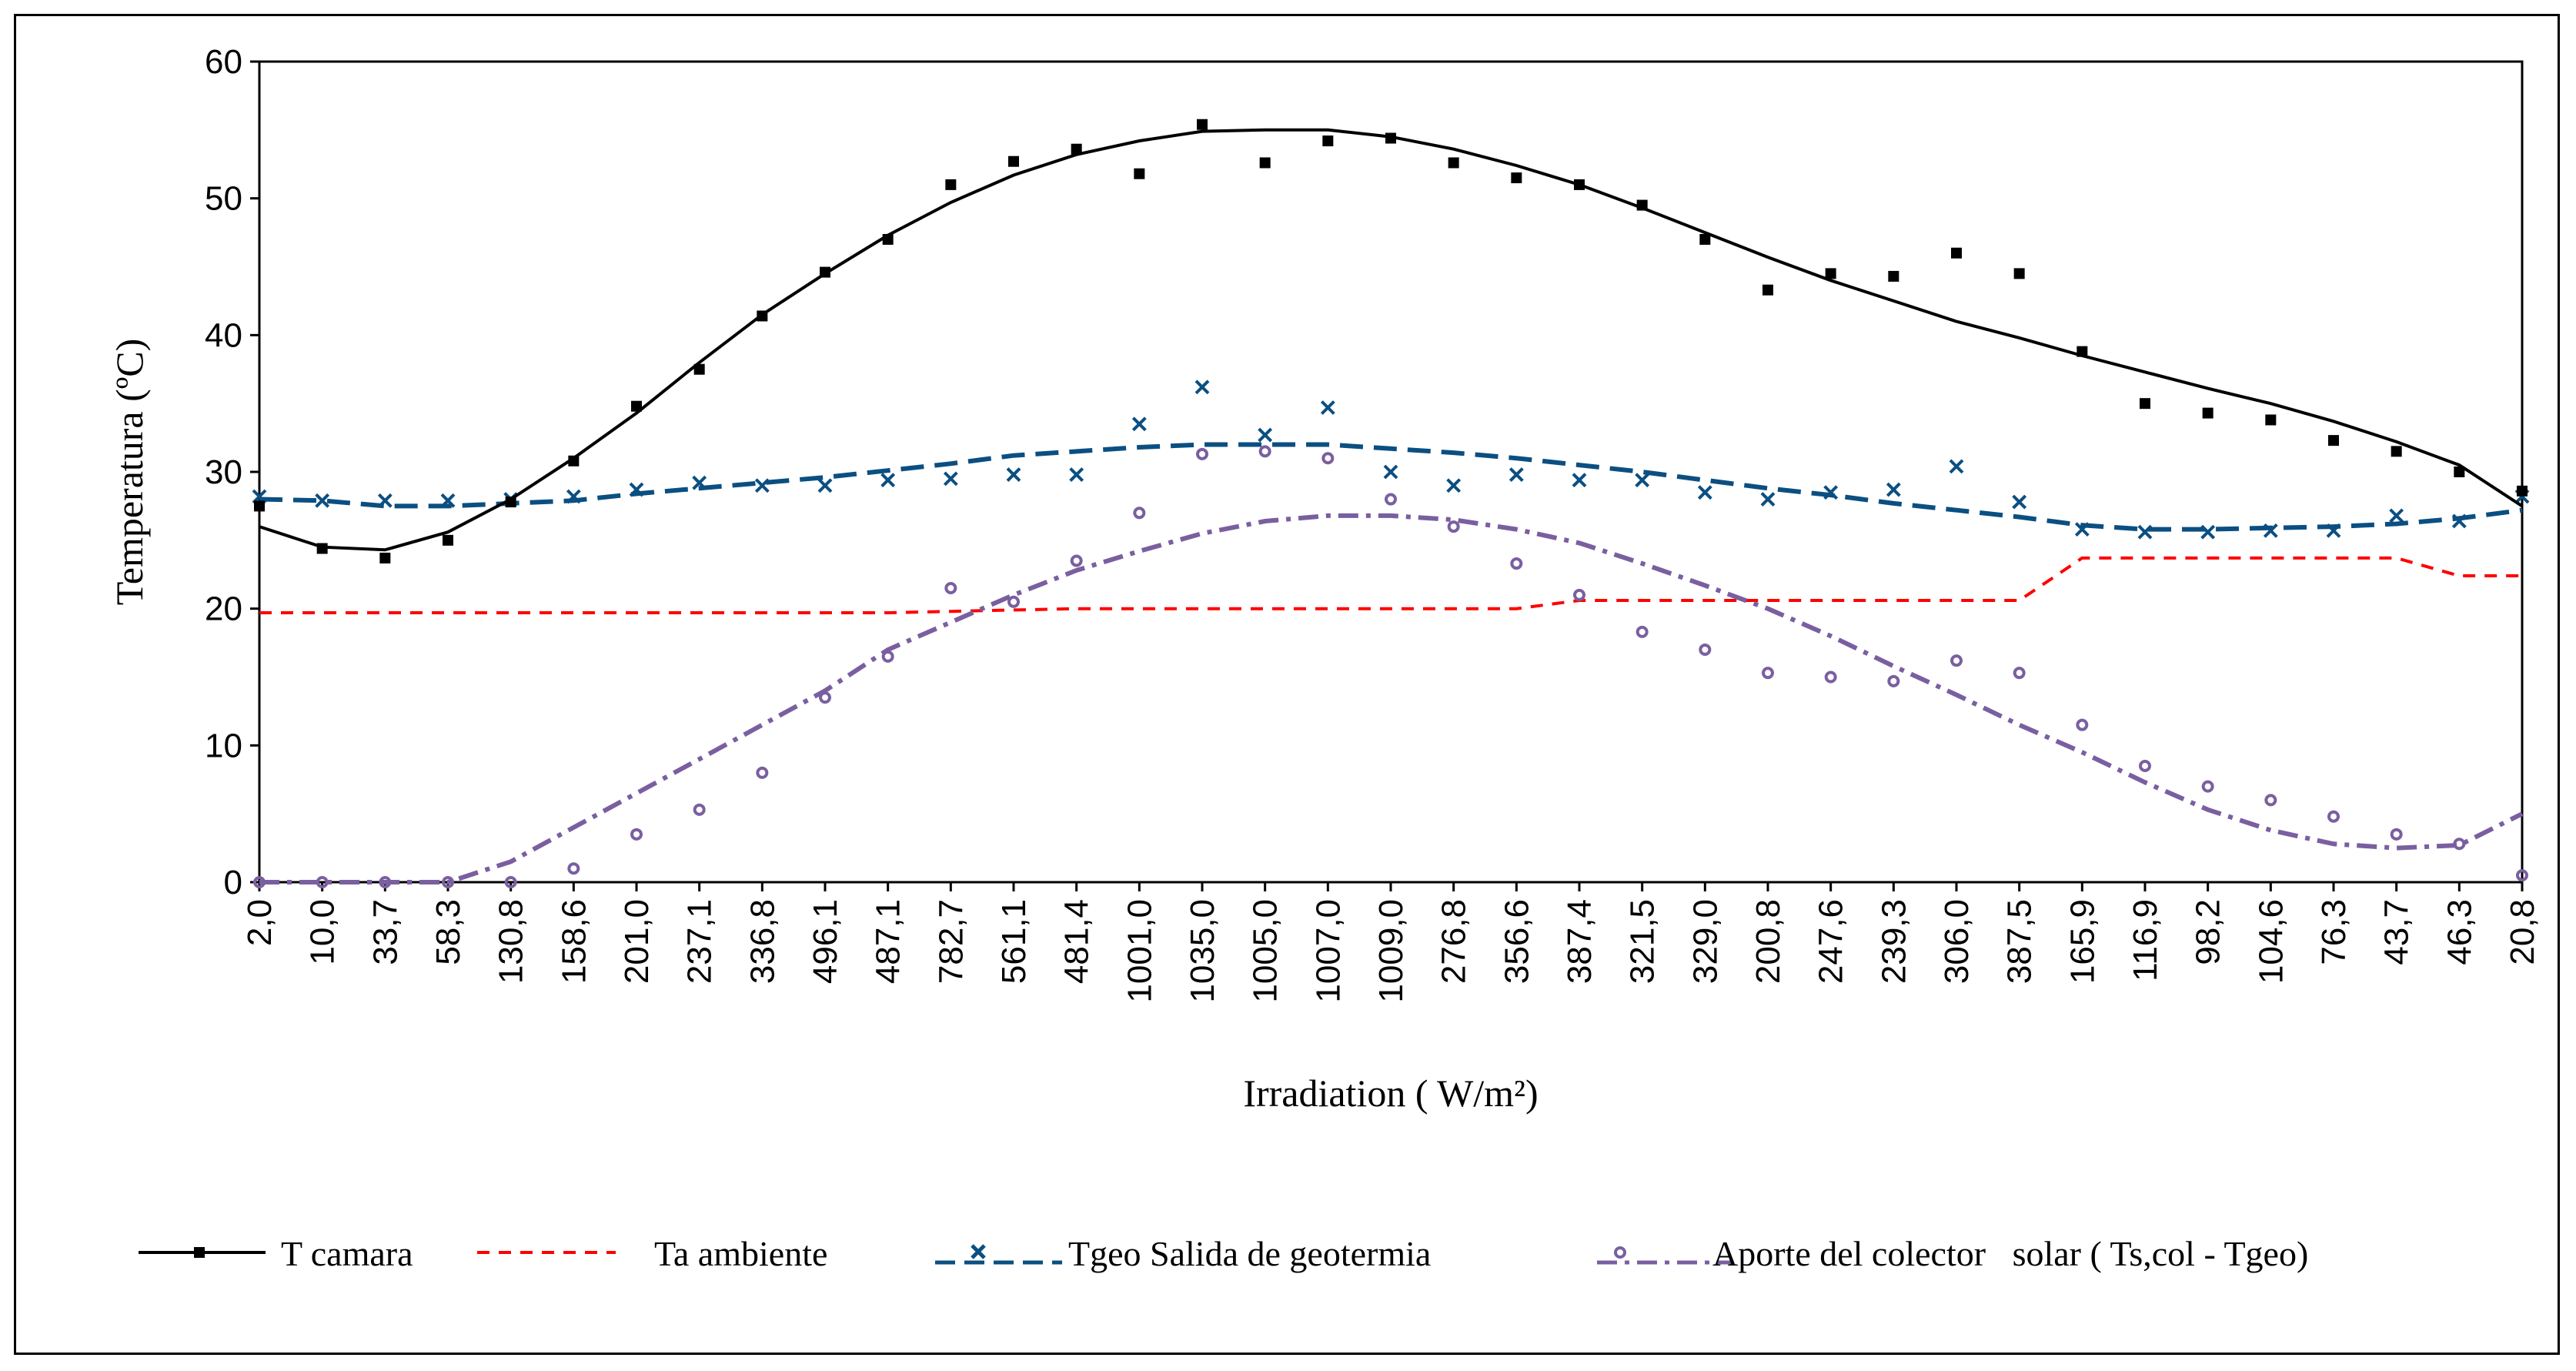 Image resolution: width=2576 pixels, height=1371 pixels. I want to click on x-tick-label: 98,2, so click(2208, 932).